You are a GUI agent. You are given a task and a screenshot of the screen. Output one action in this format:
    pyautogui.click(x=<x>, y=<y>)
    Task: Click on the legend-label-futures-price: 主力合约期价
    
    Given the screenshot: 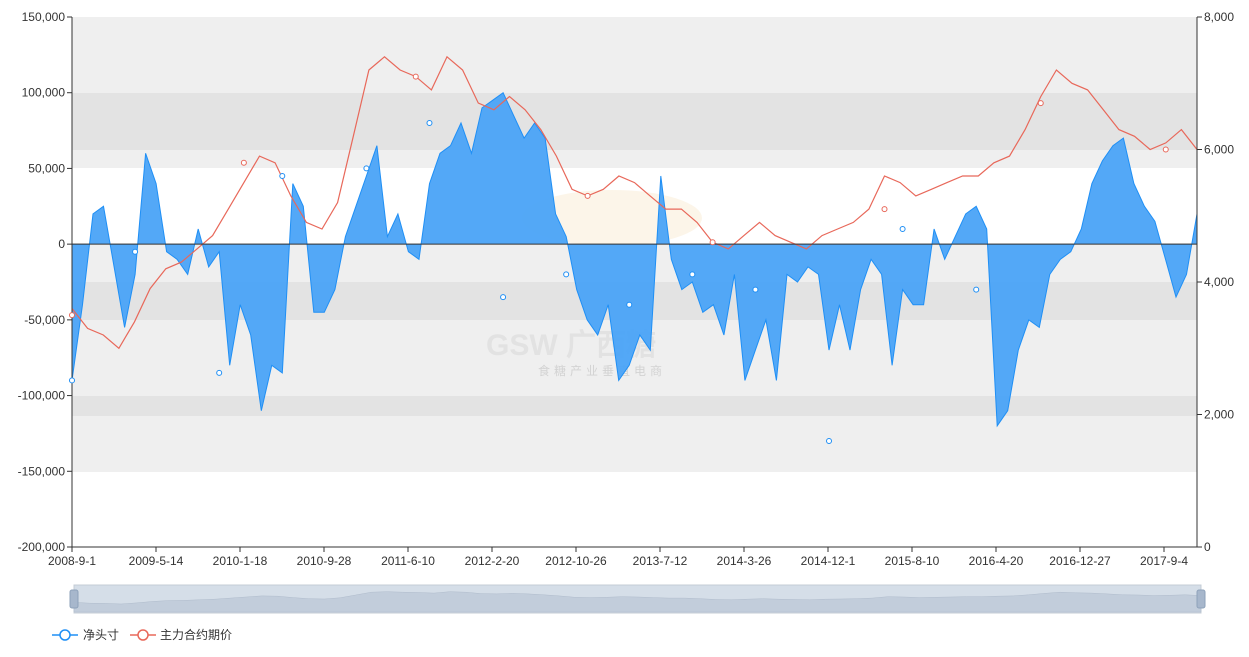 What is the action you would take?
    pyautogui.click(x=196, y=634)
    